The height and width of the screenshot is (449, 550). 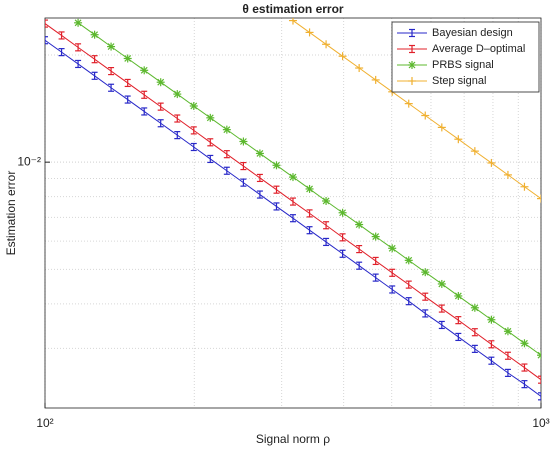 What do you see at coordinates (540, 423) in the screenshot?
I see `x-tick-label: 10³` at bounding box center [540, 423].